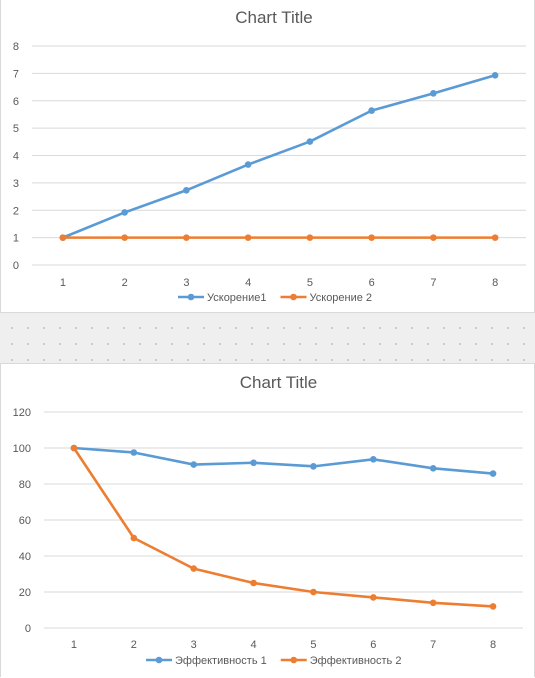 This screenshot has width=535, height=678. What do you see at coordinates (16, 129) in the screenshot?
I see `y-tick-label: 5` at bounding box center [16, 129].